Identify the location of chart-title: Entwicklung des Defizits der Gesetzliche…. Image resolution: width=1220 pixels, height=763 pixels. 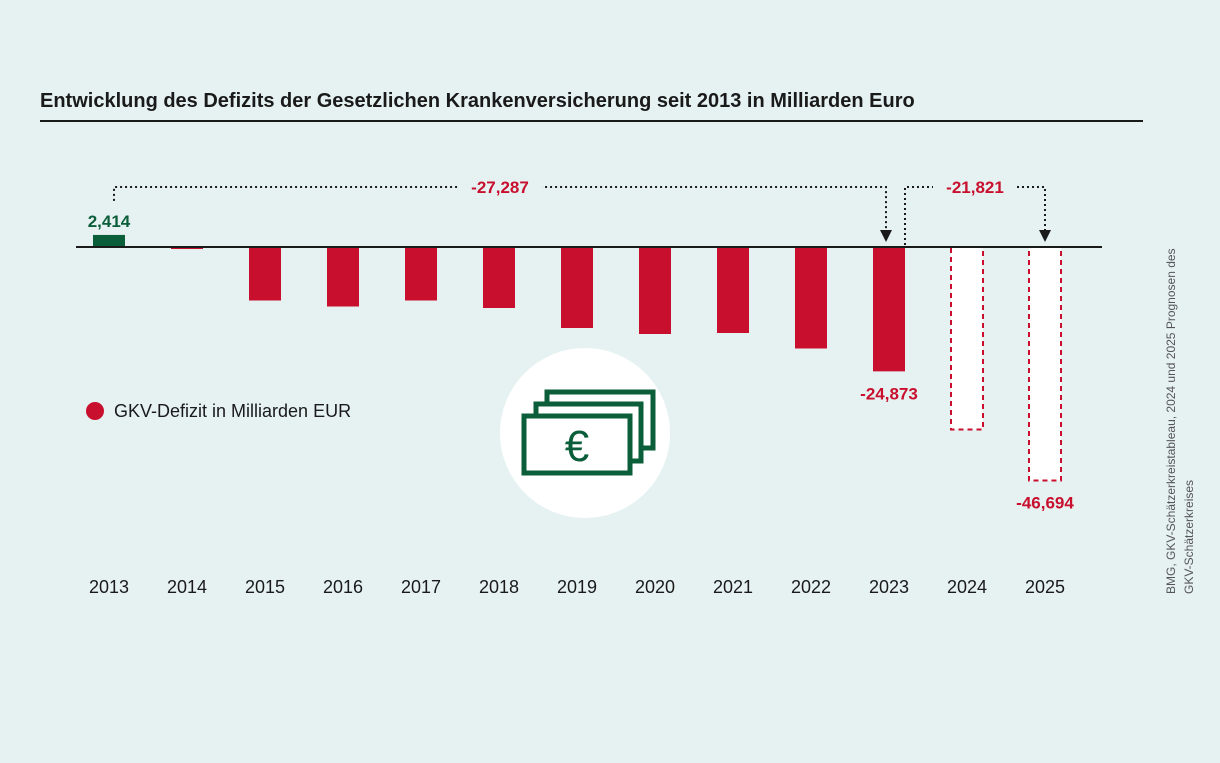
(477, 101).